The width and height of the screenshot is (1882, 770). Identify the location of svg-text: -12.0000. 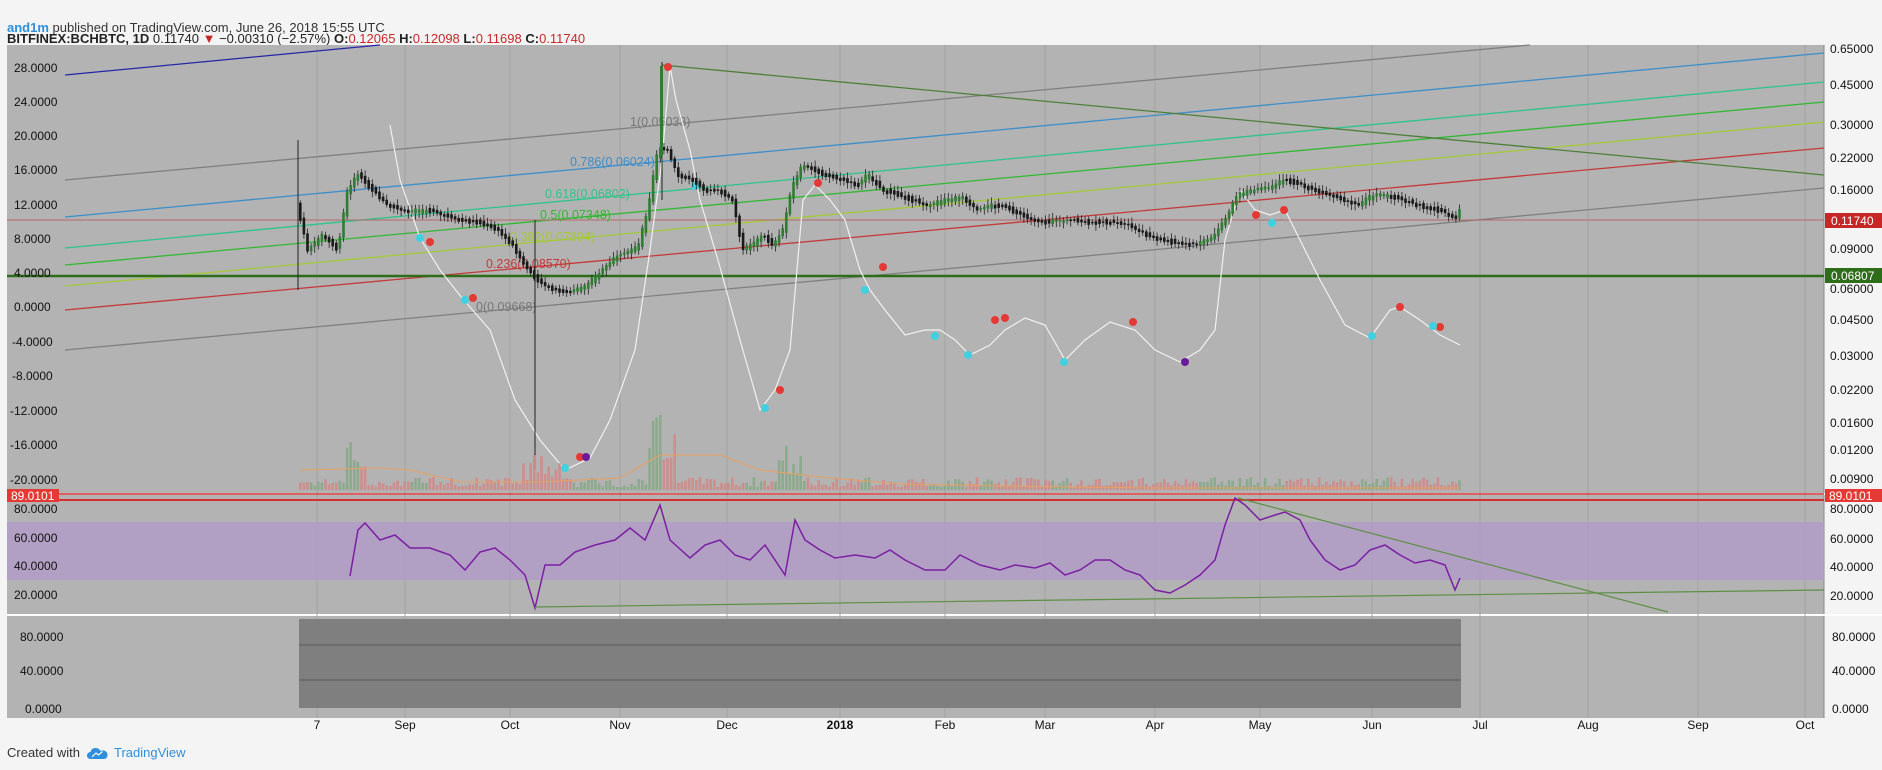
(34, 411).